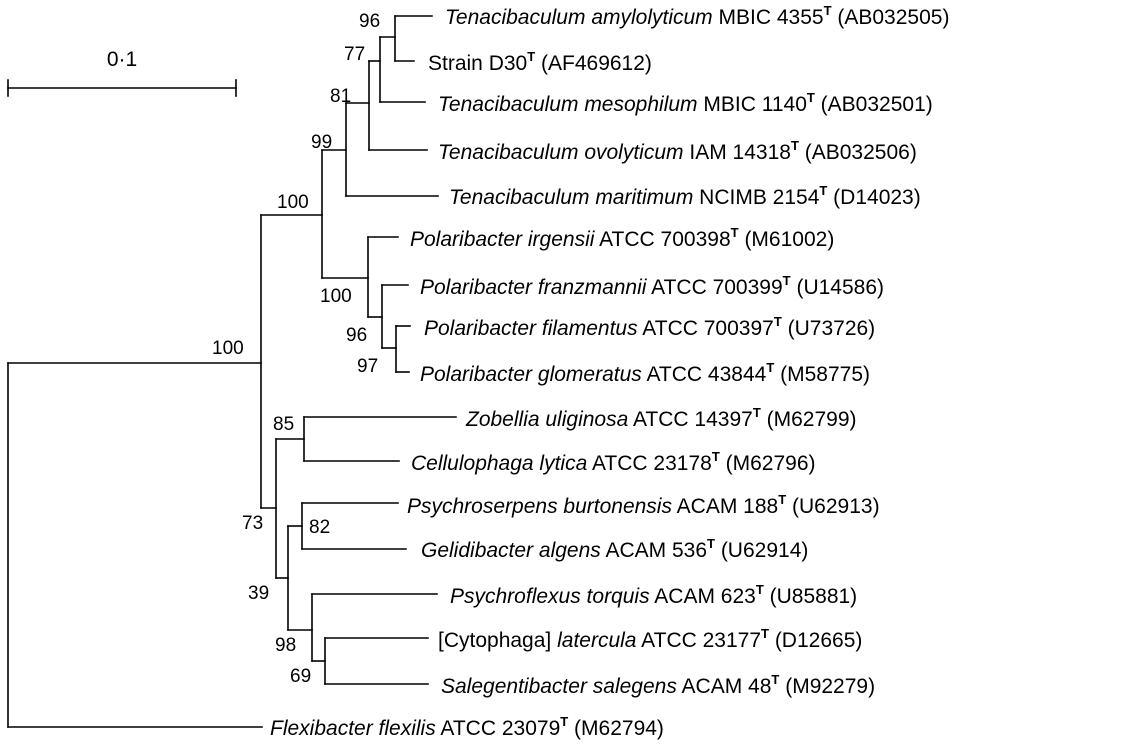 This screenshot has width=1124, height=749. I want to click on taxon-label: Strain D30T (AF469612), so click(540, 62).